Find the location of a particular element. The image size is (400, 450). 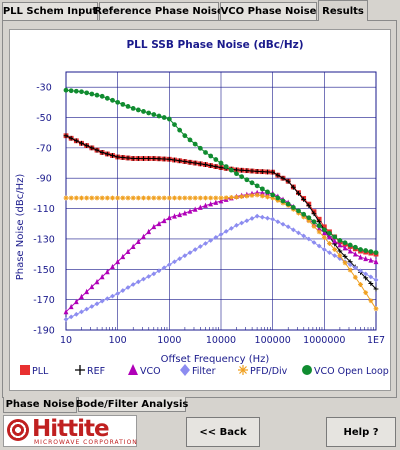

y-tick-label: -70 is located at coordinates (44, 148).